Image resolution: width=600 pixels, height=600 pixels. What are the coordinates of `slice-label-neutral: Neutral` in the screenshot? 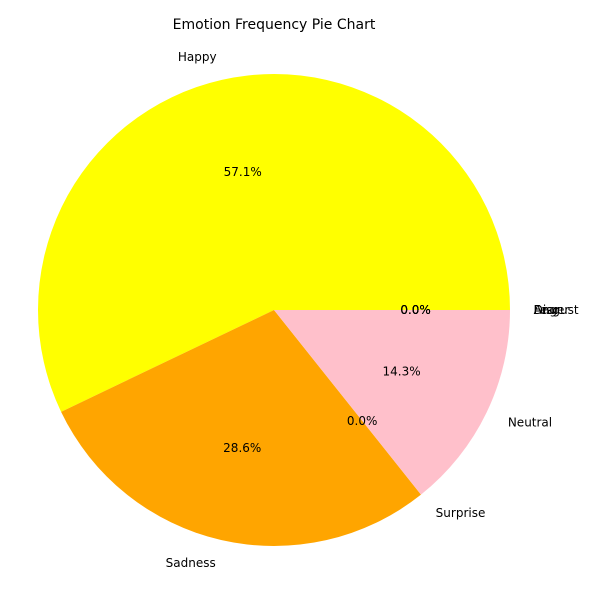 It's located at (530, 423).